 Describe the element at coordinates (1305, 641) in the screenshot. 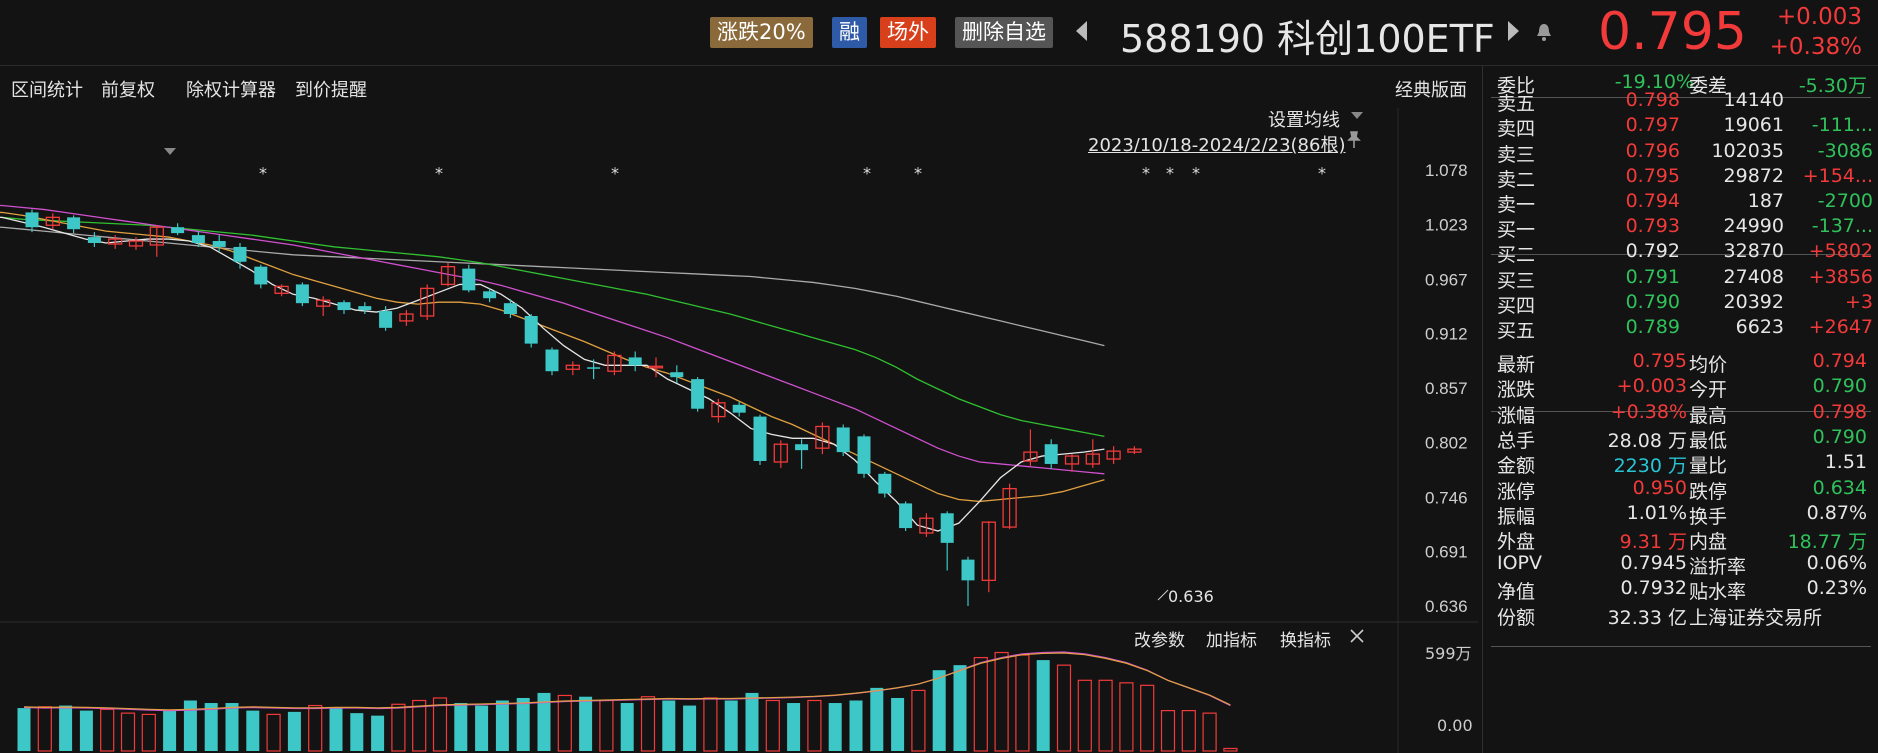

I see `switch-indicator-button: 换指标` at that location.